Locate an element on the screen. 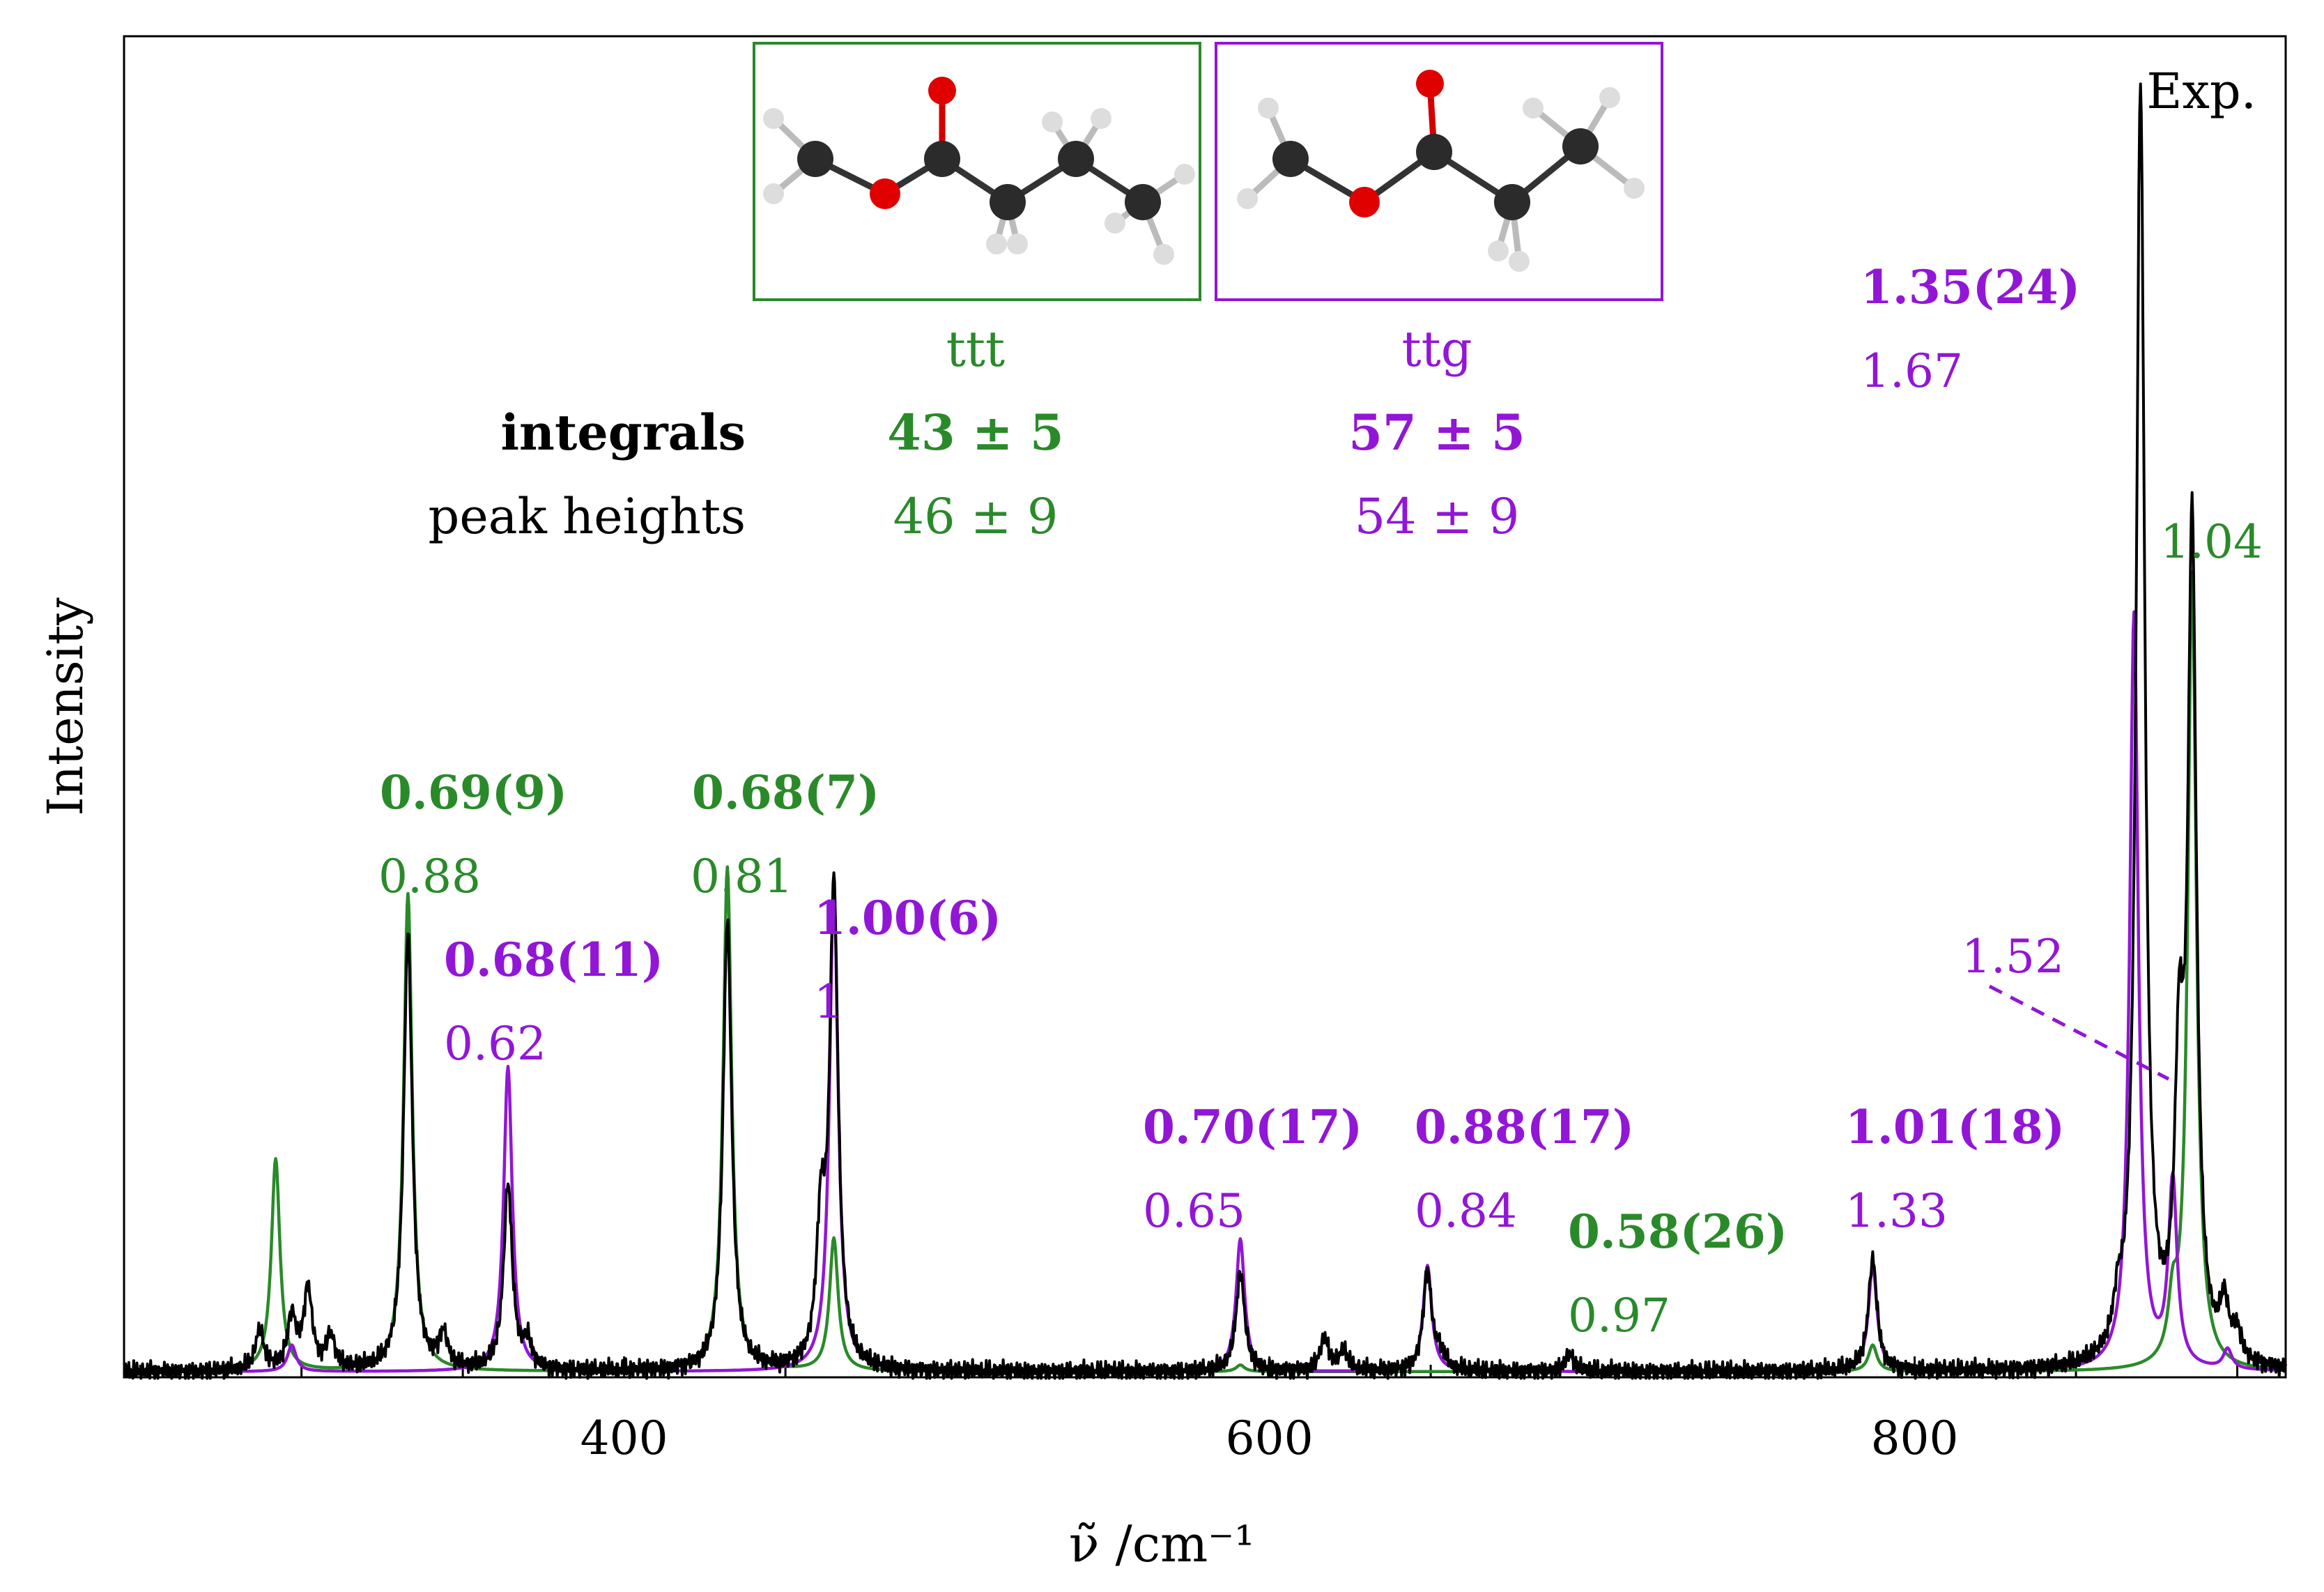  molecule-ttt-atoms is located at coordinates (979, 171).